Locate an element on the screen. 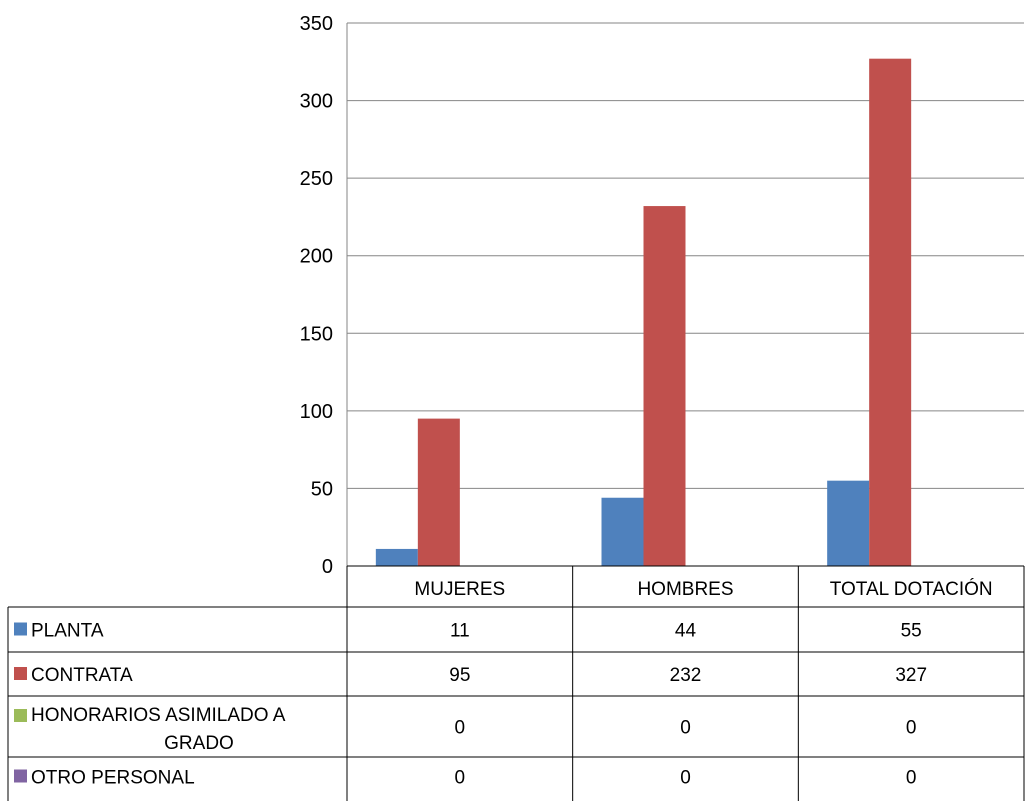 This screenshot has height=801, width=1025. y-tick-label: 200 is located at coordinates (316, 257).